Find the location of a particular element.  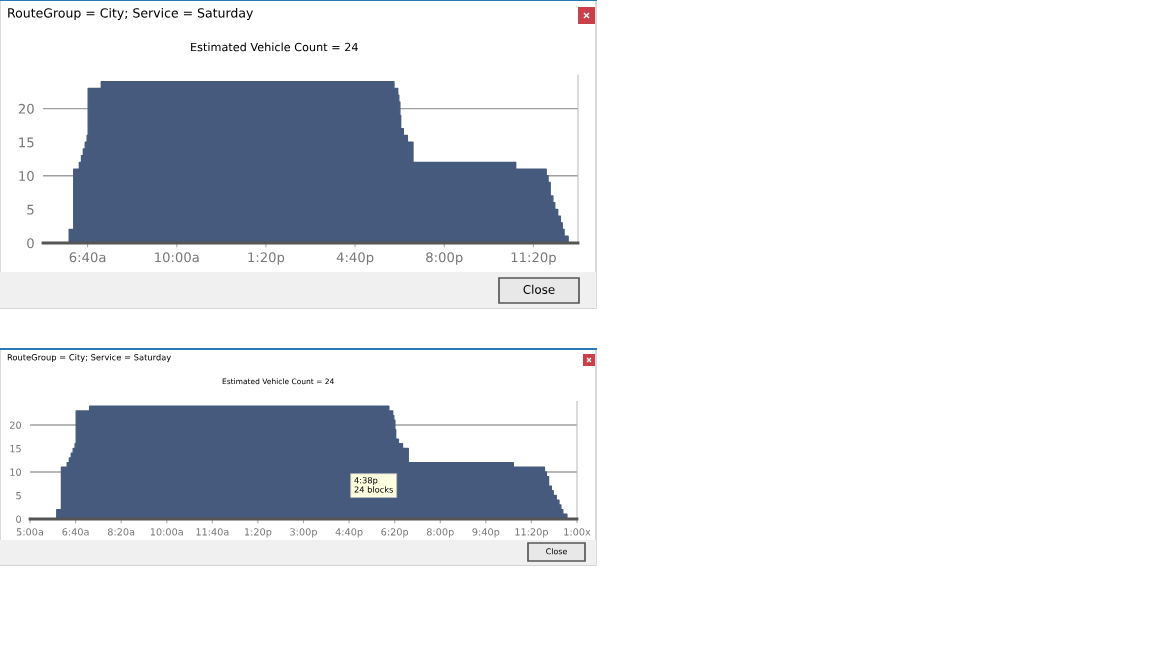

x-tick-label: 3:00p is located at coordinates (303, 533).